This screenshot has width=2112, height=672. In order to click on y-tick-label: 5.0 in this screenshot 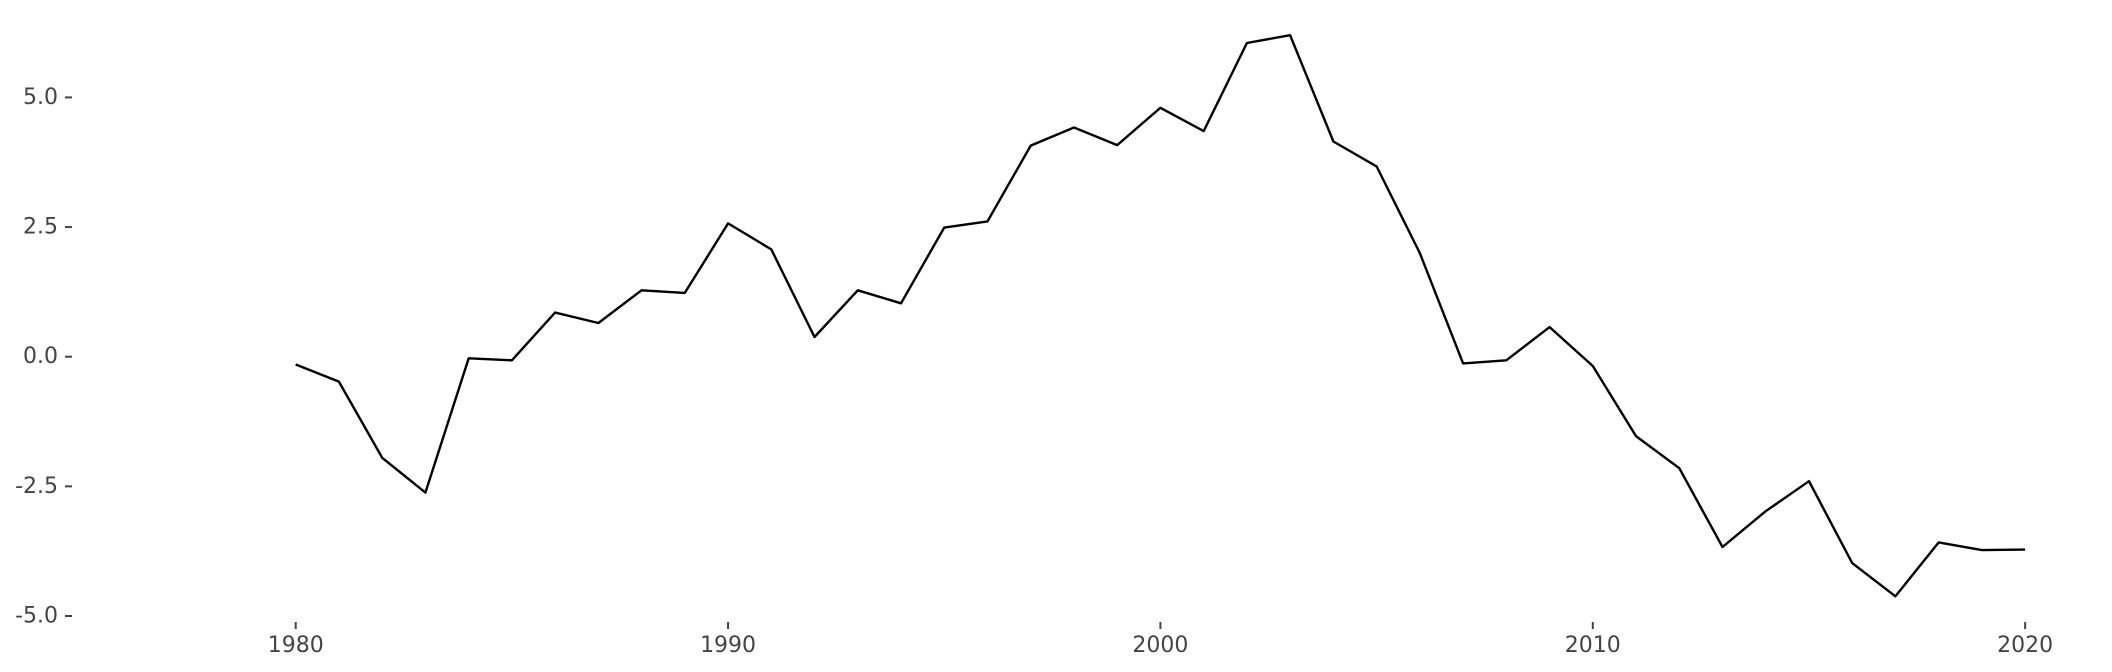, I will do `click(40, 97)`.